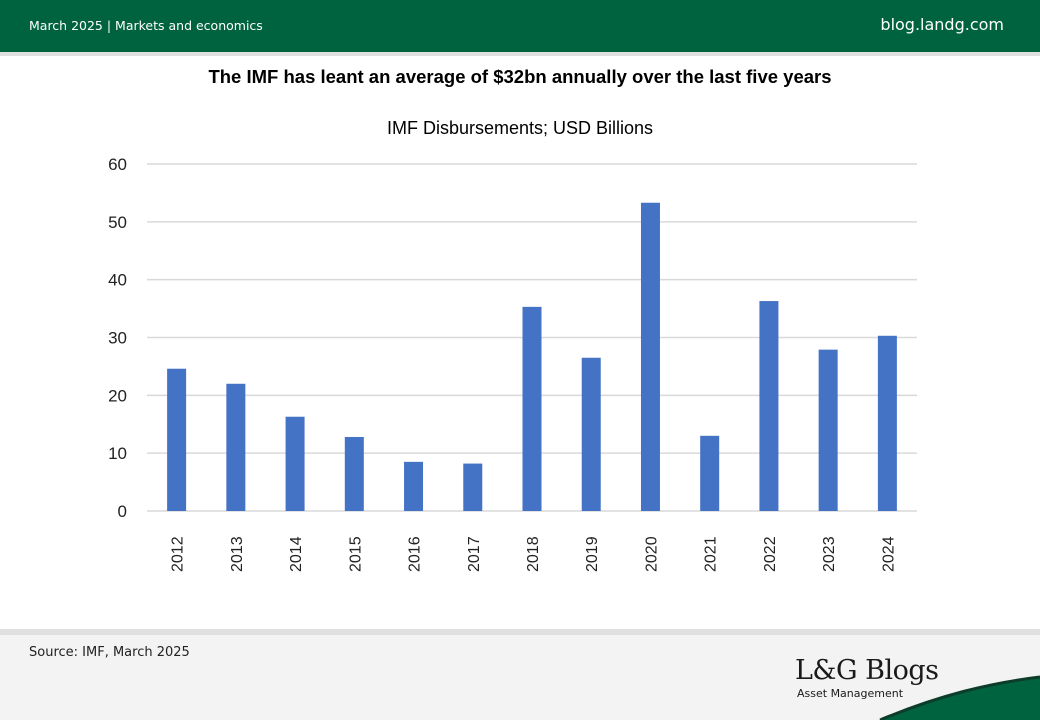 This screenshot has height=720, width=1040. What do you see at coordinates (178, 554) in the screenshot?
I see `x-tick-label: 2012` at bounding box center [178, 554].